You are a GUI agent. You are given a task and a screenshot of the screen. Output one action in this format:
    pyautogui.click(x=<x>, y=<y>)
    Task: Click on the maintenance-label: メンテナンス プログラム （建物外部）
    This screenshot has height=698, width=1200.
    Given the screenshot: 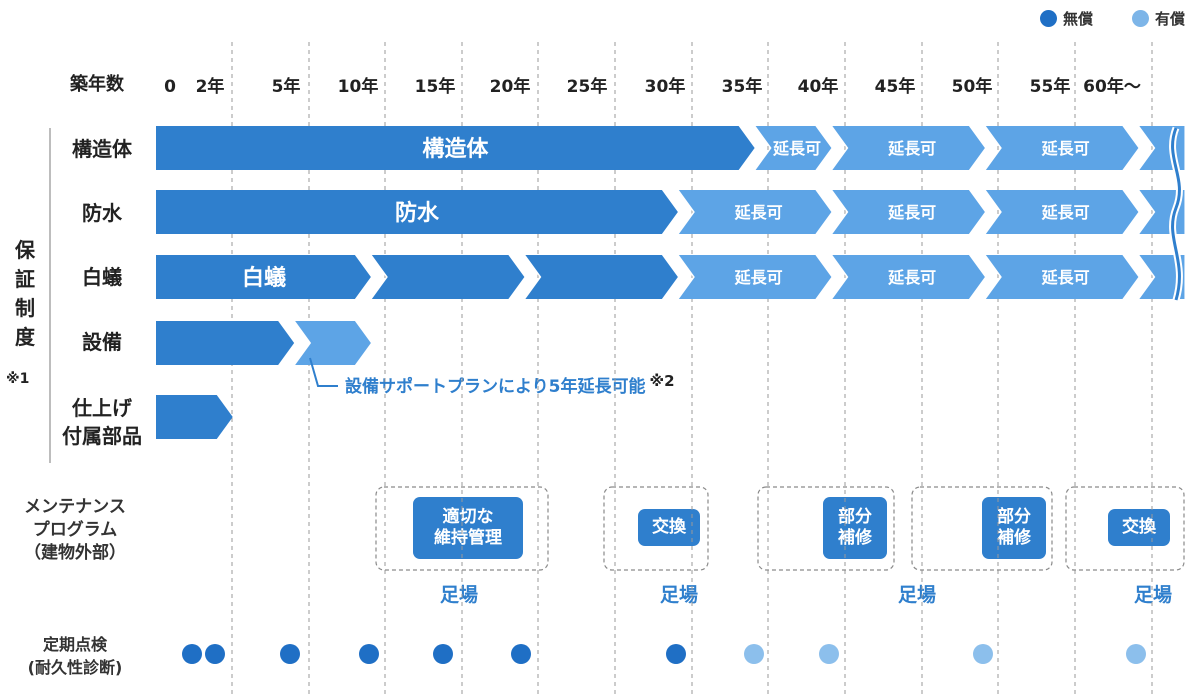 What is the action you would take?
    pyautogui.click(x=75, y=530)
    